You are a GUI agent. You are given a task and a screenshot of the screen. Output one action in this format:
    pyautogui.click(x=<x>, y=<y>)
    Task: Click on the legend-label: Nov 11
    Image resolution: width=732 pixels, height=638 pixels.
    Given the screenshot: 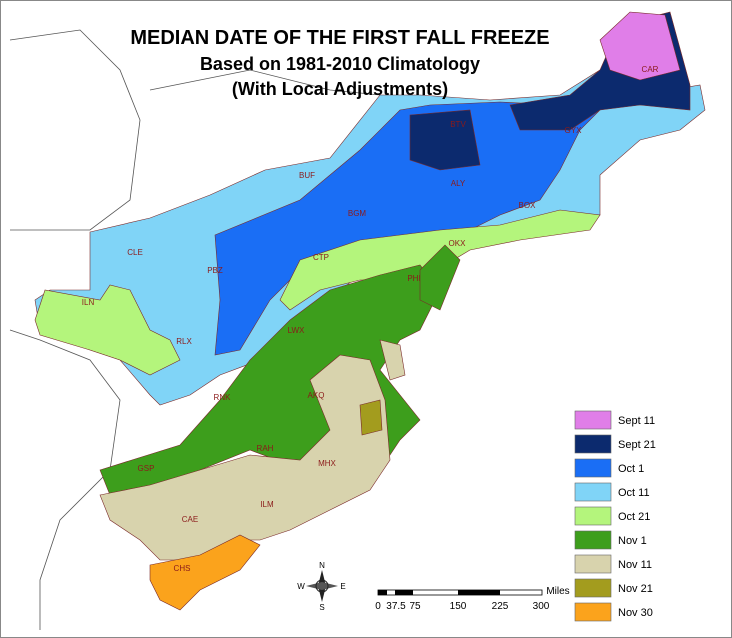 What is the action you would take?
    pyautogui.click(x=635, y=565)
    